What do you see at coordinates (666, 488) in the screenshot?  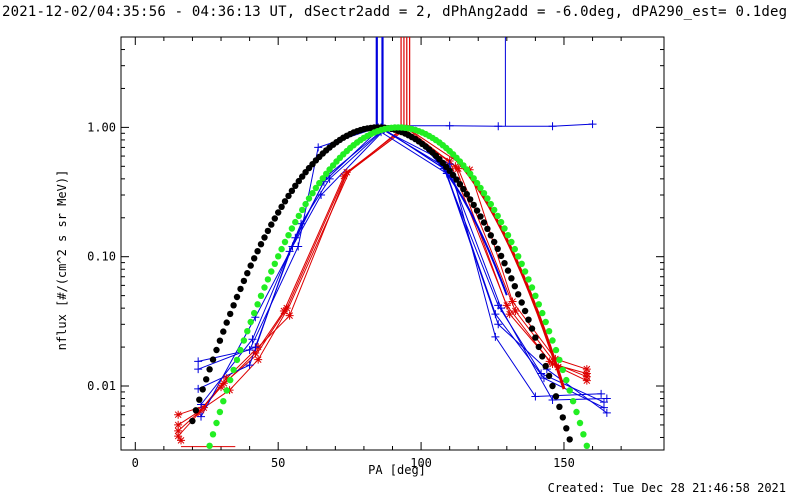 I see `created-timestamp: Created: Tue Dec 28 21:46:58 2021` at bounding box center [666, 488].